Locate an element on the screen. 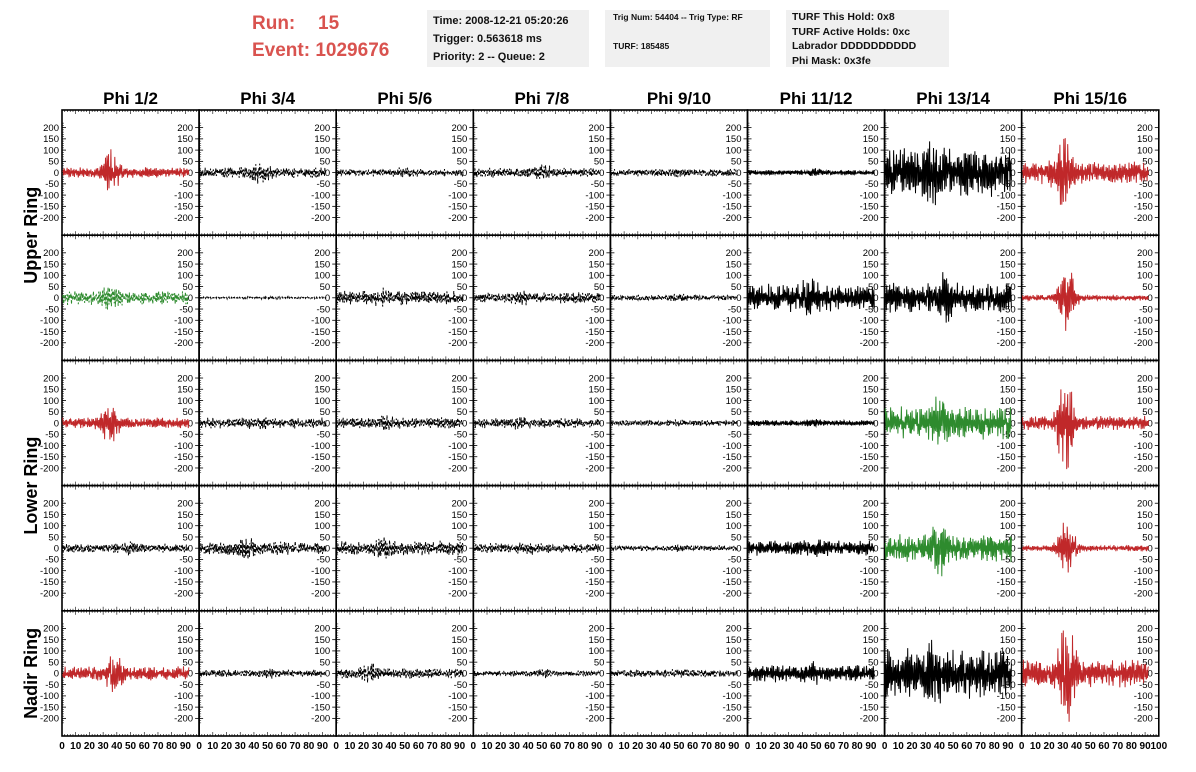 The width and height of the screenshot is (1196, 772). event-line: Event: 1029676 is located at coordinates (320, 50).